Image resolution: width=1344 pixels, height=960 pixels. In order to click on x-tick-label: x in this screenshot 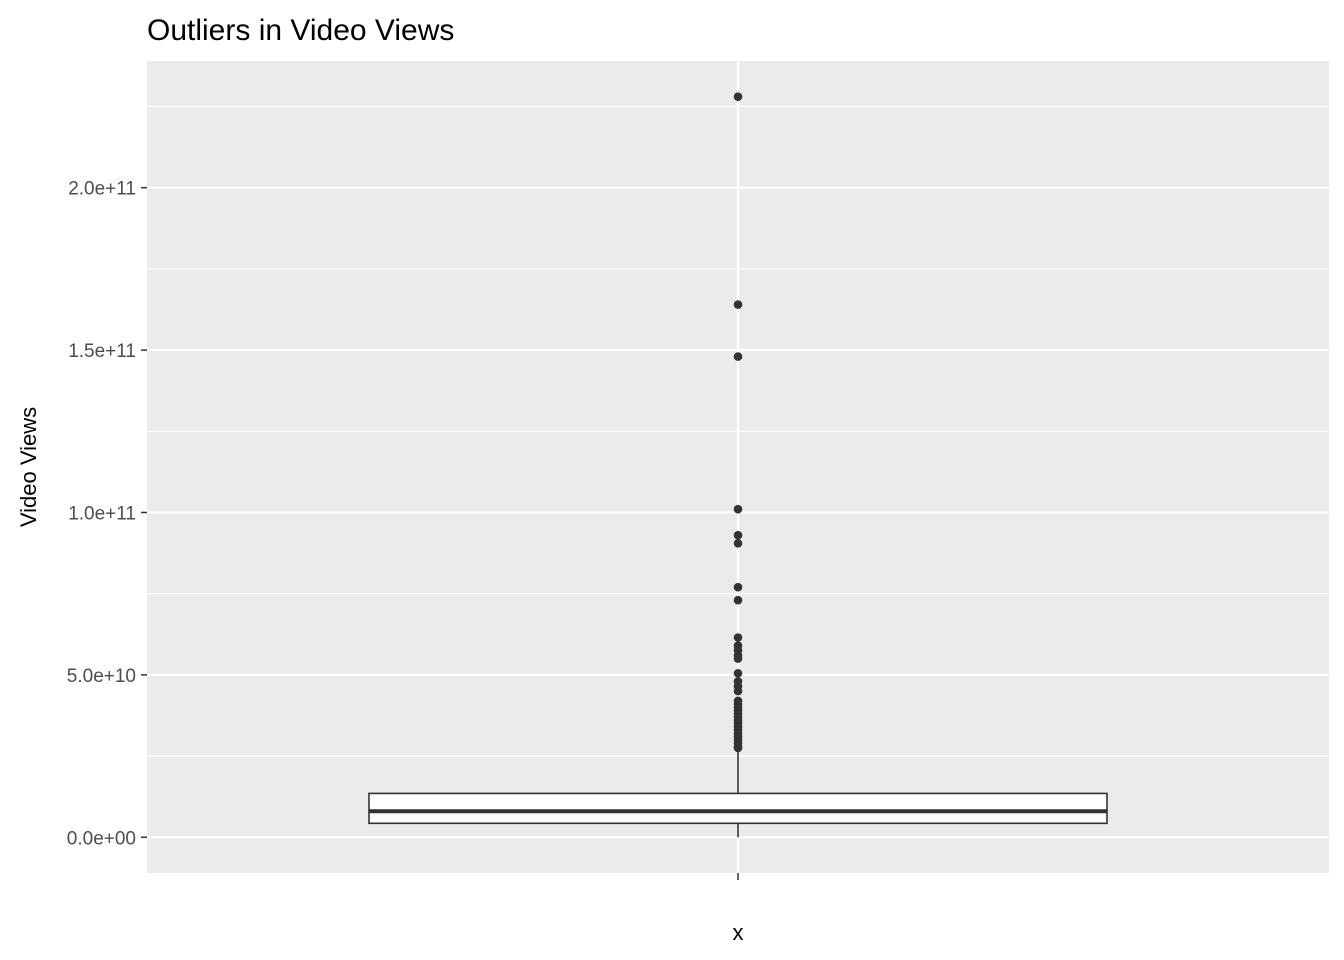, I will do `click(738, 932)`.